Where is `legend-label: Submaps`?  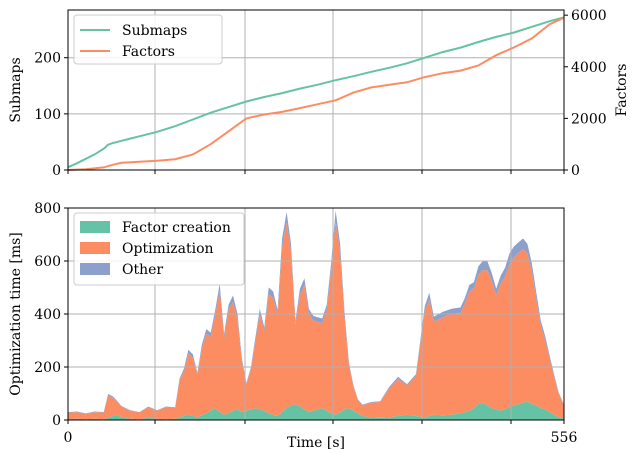
legend-label: Submaps is located at coordinates (154, 31).